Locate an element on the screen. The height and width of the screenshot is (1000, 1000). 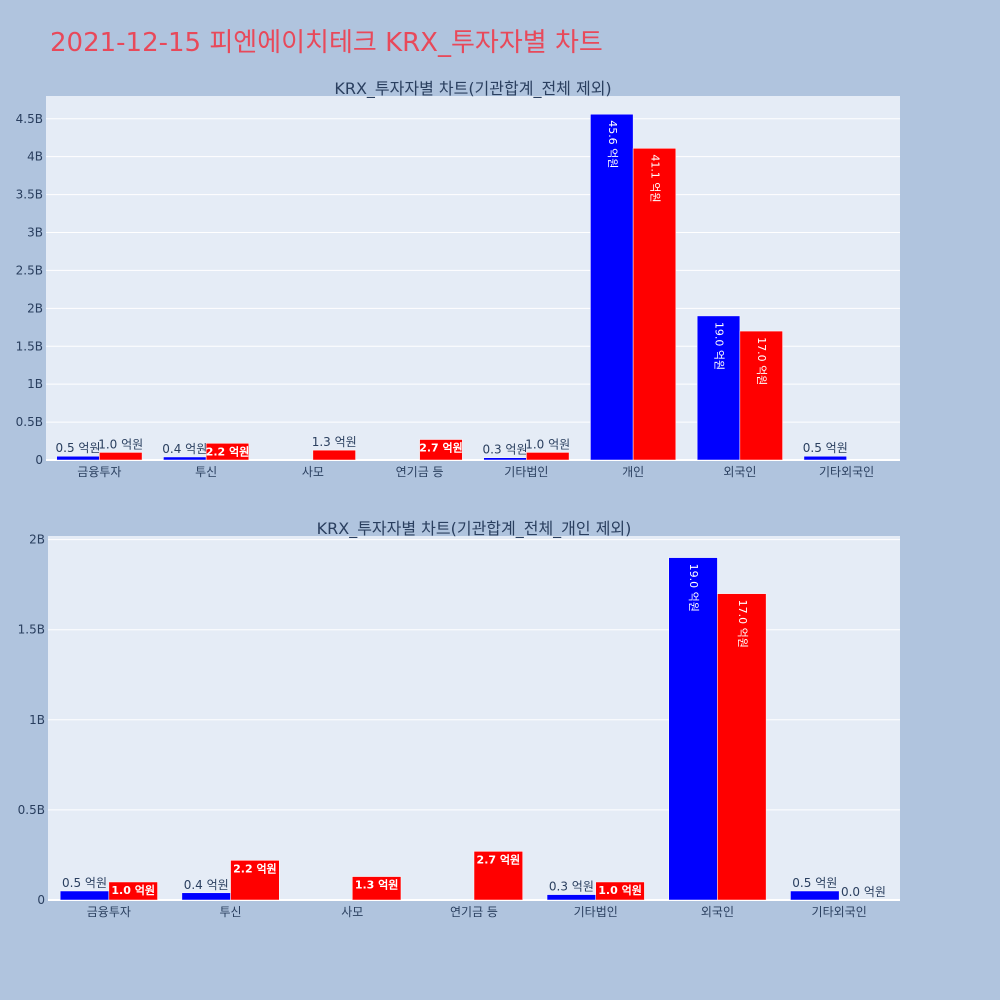
y-tick-label: 4B is located at coordinates (35, 157).